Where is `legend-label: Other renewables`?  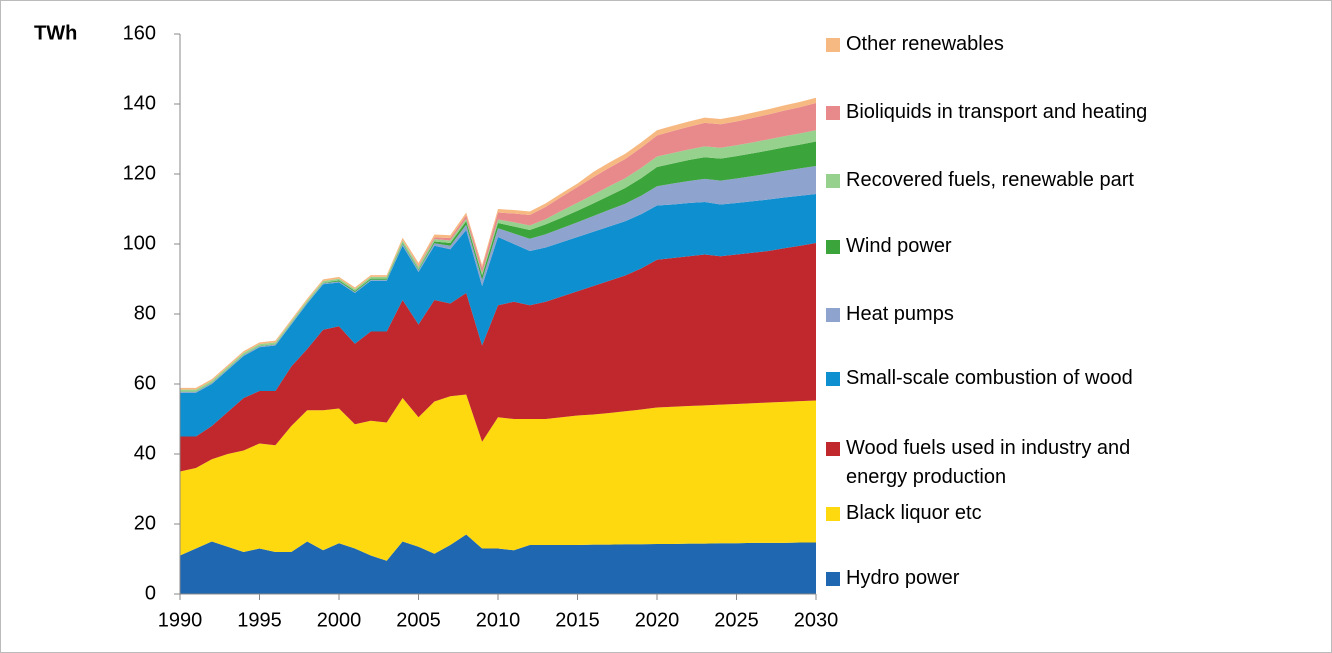 legend-label: Other renewables is located at coordinates (925, 44).